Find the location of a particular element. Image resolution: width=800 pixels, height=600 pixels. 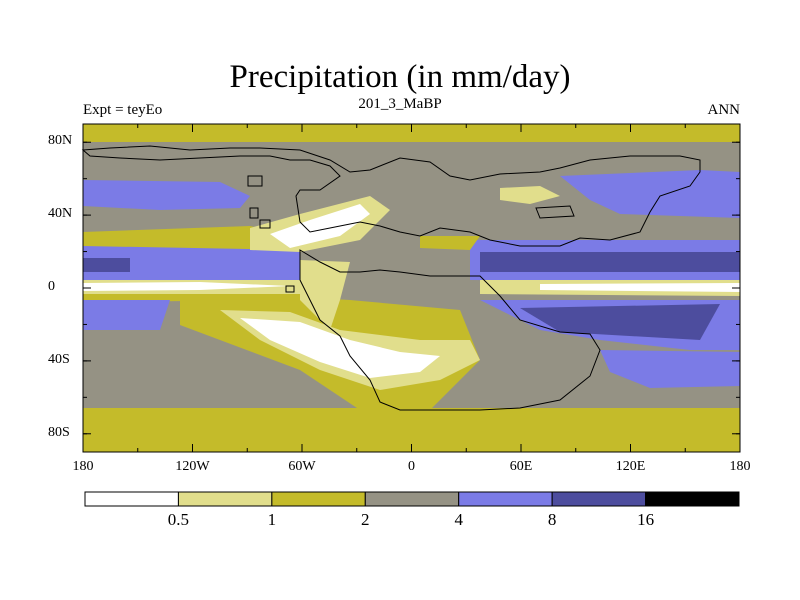

northern-continent-outline is located at coordinates (391, 196).